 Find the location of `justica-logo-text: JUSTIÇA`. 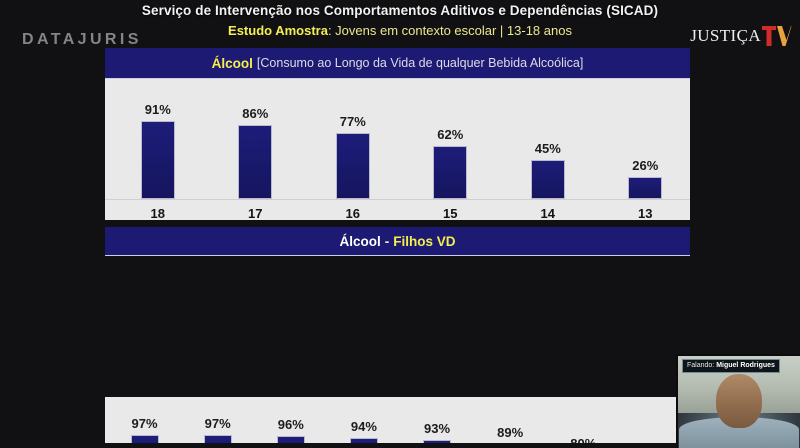

justica-logo-text: JUSTIÇA is located at coordinates (725, 35).